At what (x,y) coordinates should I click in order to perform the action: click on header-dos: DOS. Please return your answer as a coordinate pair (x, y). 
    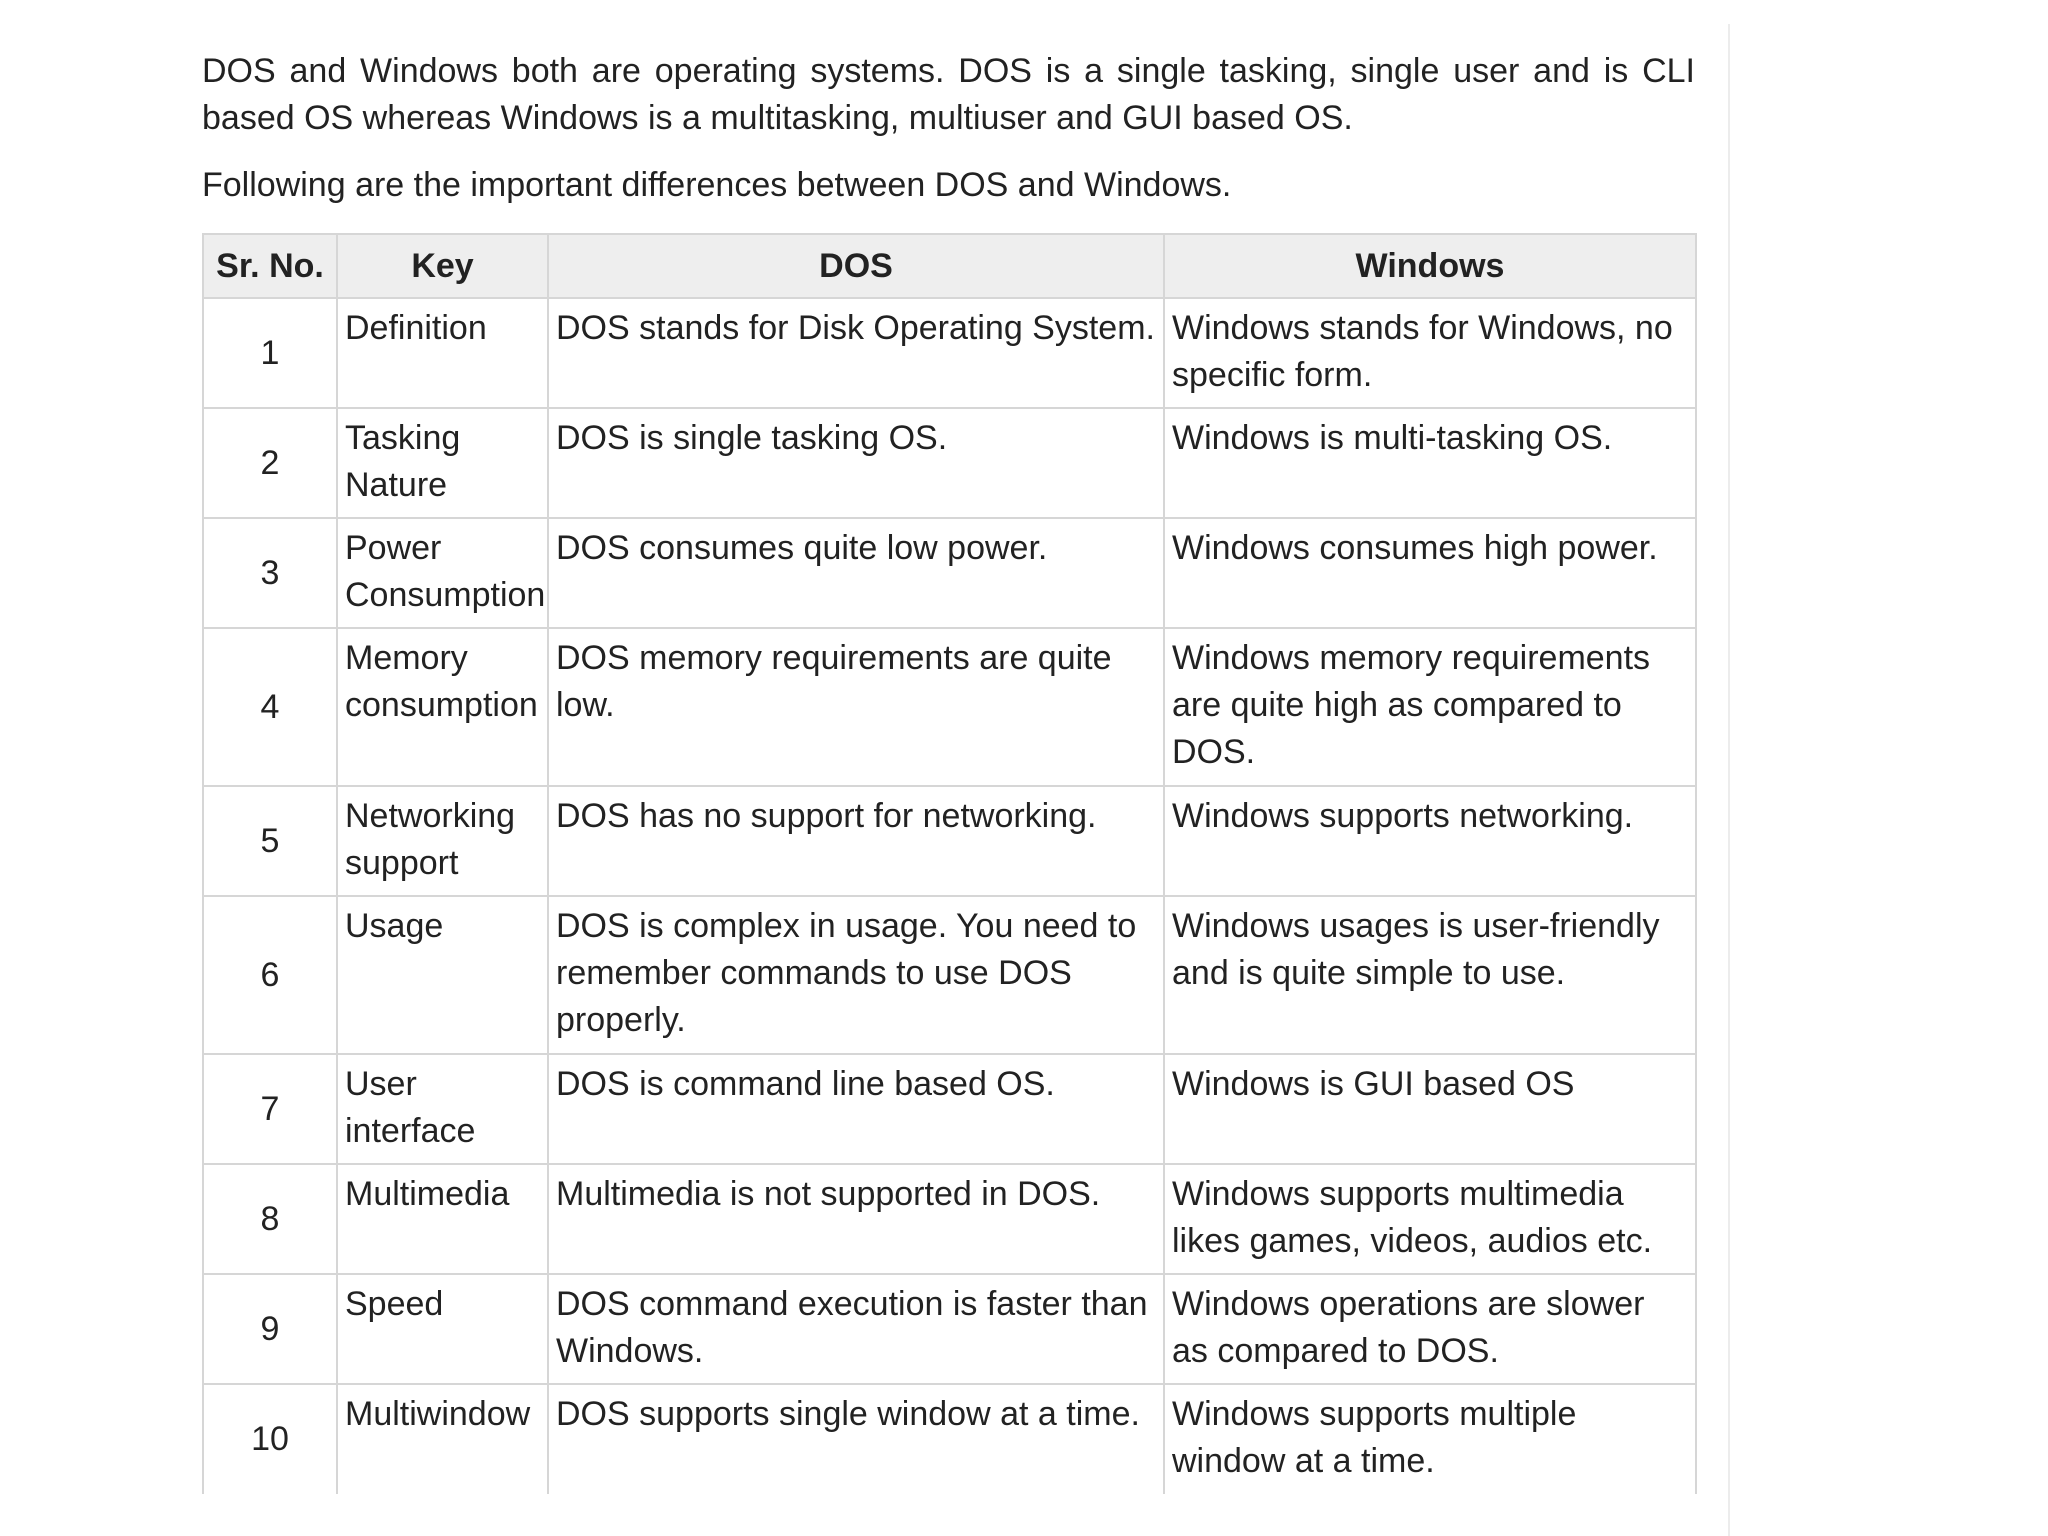
    Looking at the image, I should click on (856, 266).